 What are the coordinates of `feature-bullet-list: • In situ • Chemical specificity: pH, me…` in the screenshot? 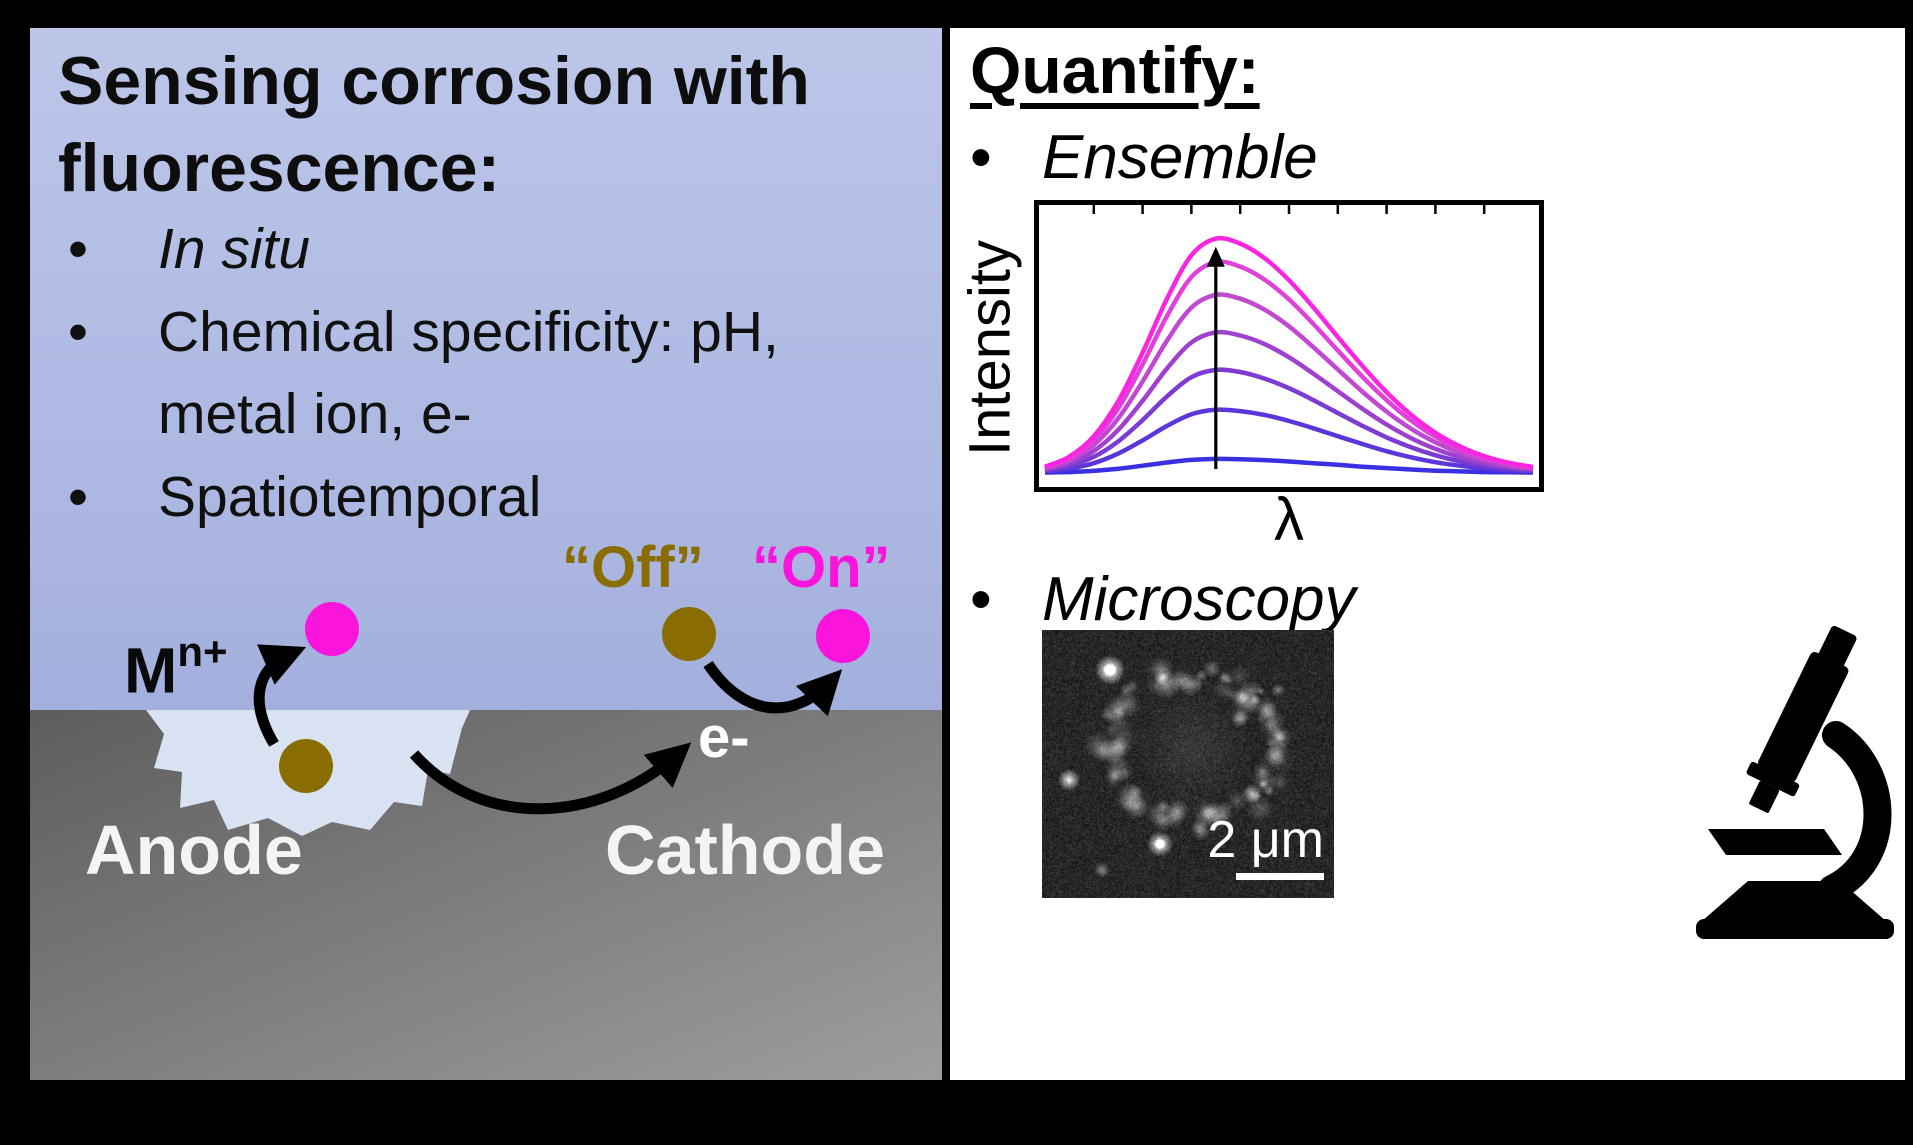 It's located at (496, 373).